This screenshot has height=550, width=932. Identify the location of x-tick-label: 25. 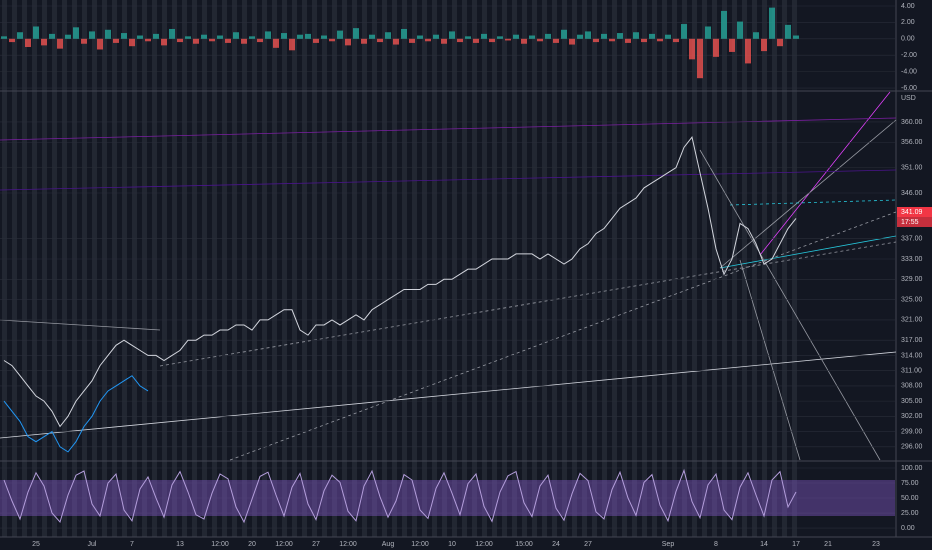
(36, 544).